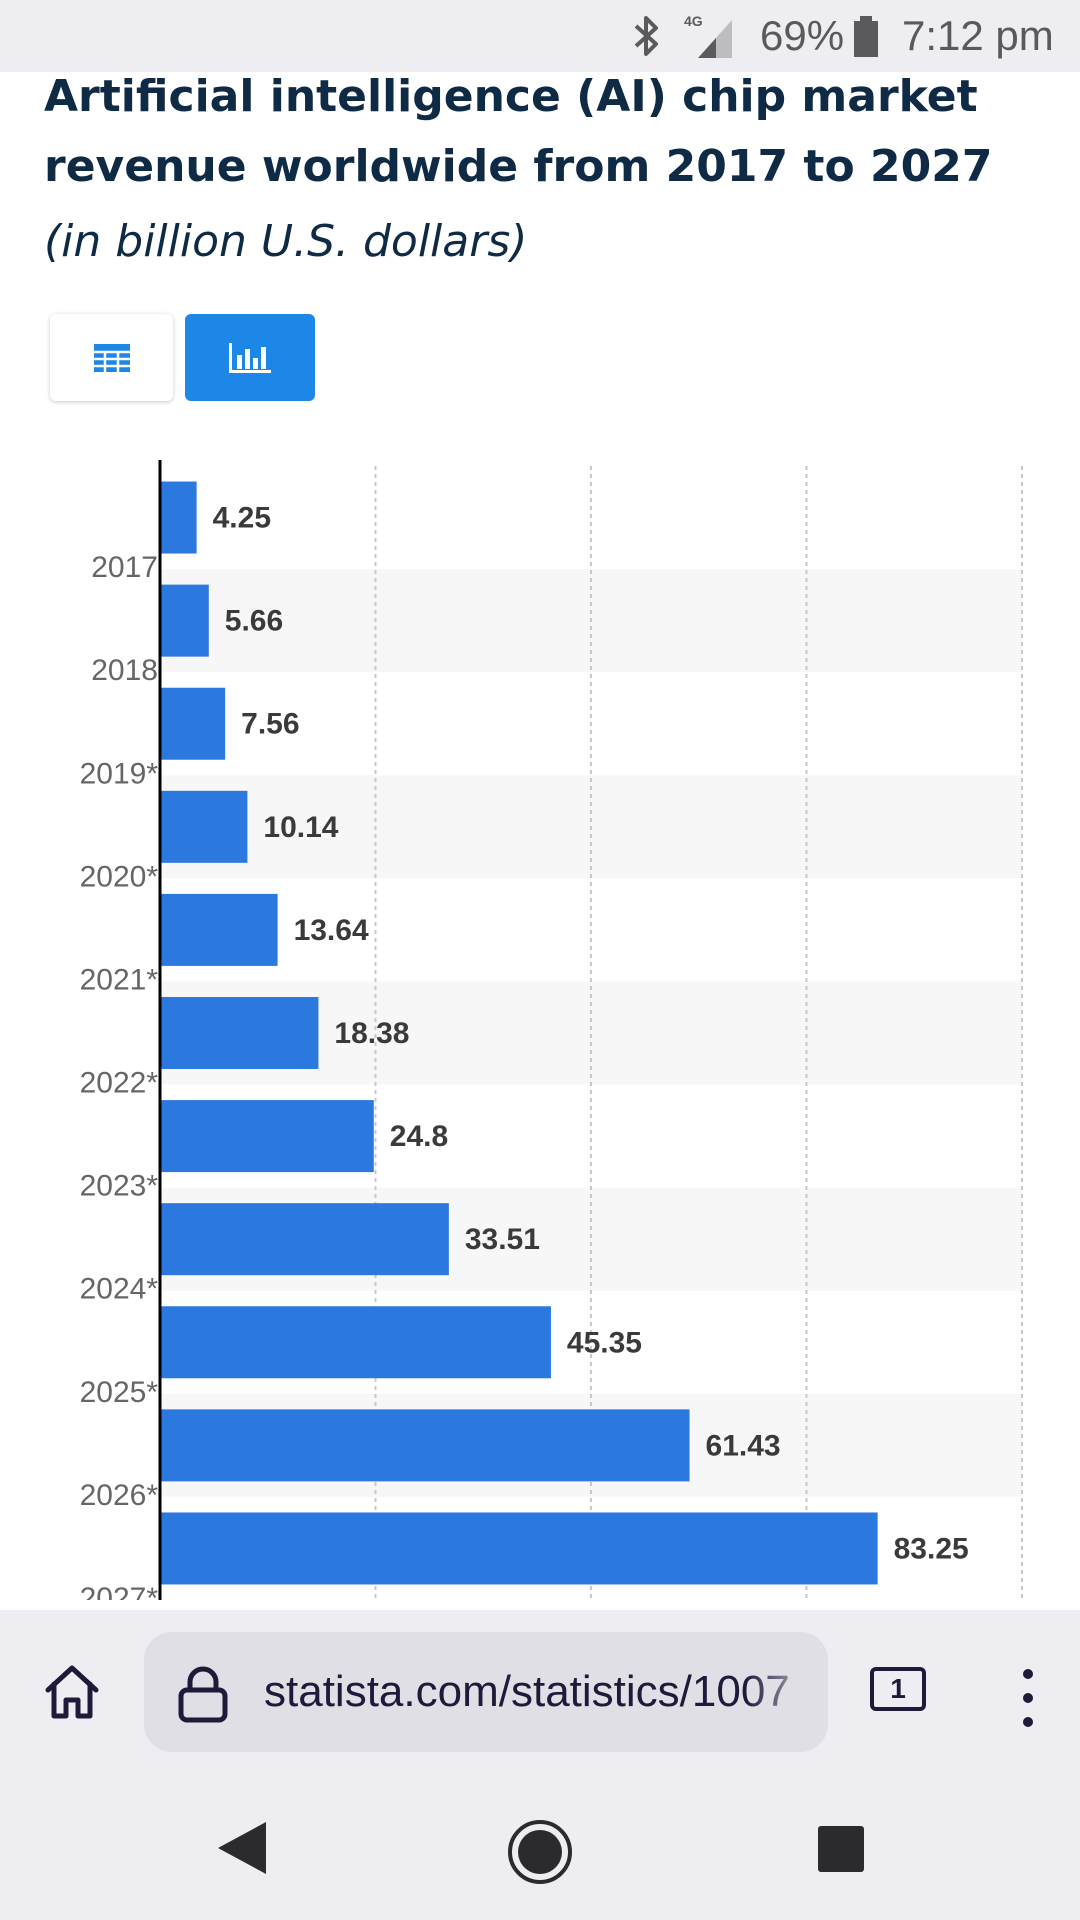  What do you see at coordinates (267, 1136) in the screenshot?
I see `bar-2023` at bounding box center [267, 1136].